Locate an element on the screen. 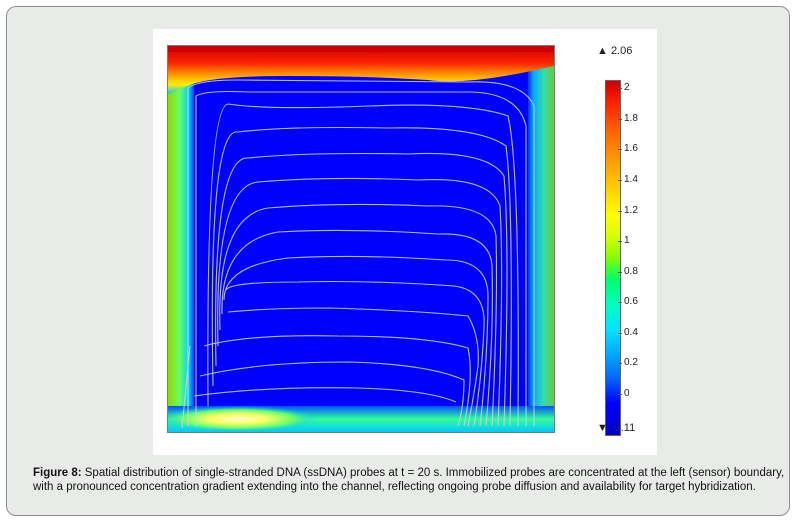  bottom-left-hotspot is located at coordinates (243, 419).